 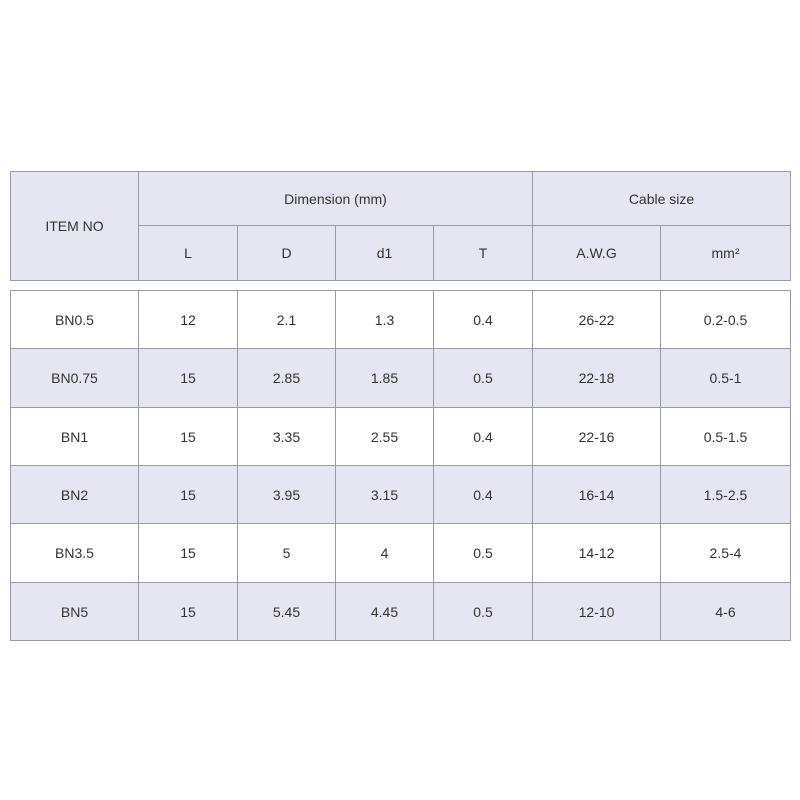 I want to click on column-header: A.W.G, so click(x=596, y=253).